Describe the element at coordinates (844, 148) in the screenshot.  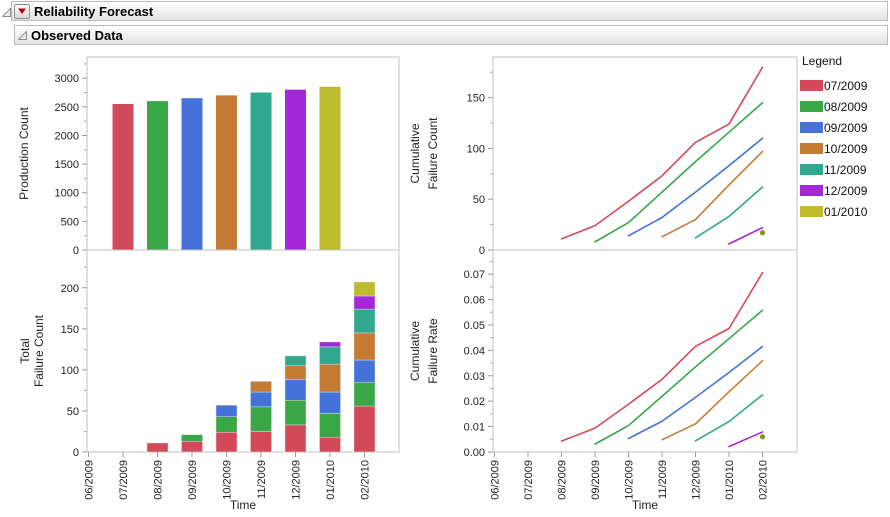
I see `legend-item: 10/2009` at that location.